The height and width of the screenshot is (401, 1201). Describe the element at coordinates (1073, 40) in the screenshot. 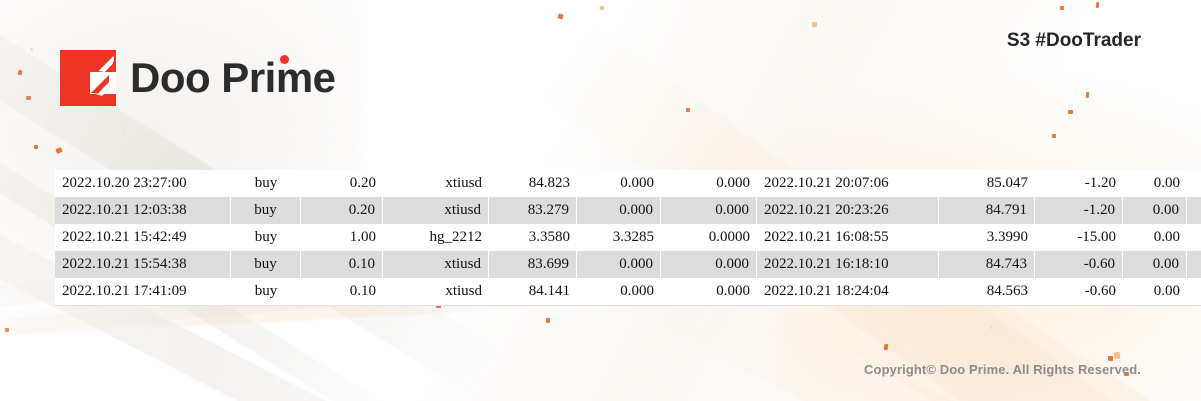

I see `session-tag: S3 #DooTrader` at that location.